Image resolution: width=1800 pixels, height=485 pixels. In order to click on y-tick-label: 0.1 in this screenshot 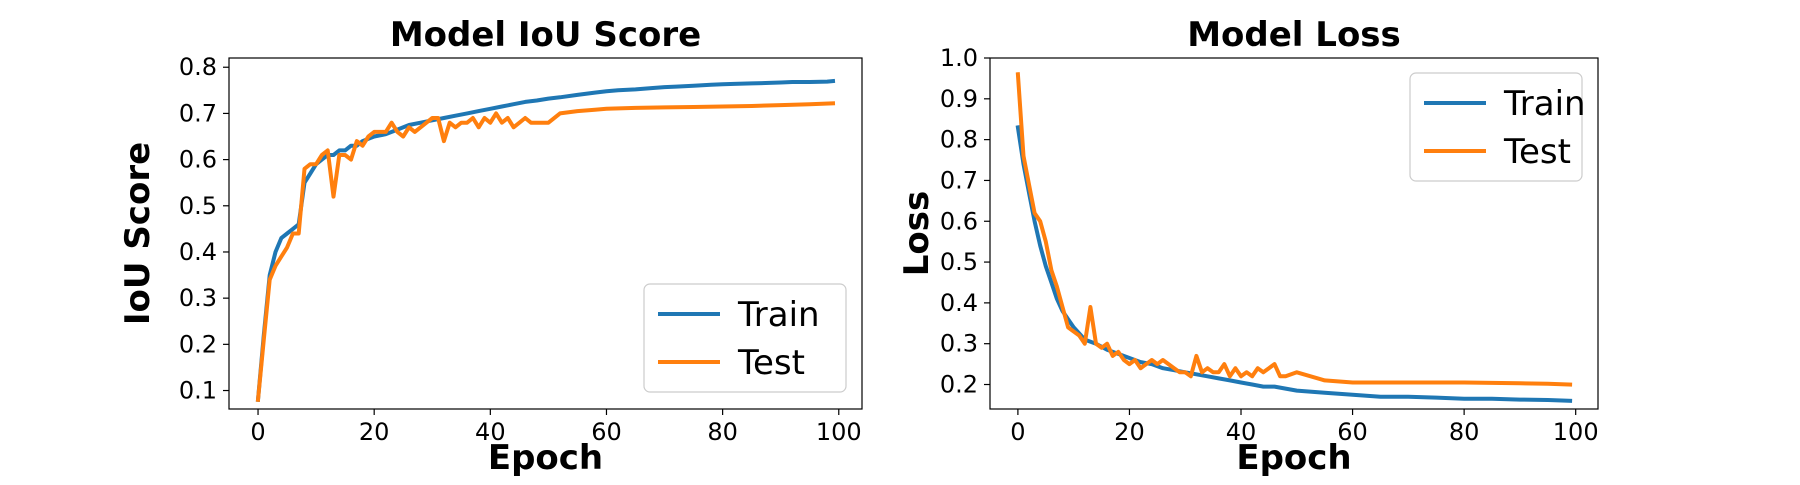, I will do `click(198, 391)`.